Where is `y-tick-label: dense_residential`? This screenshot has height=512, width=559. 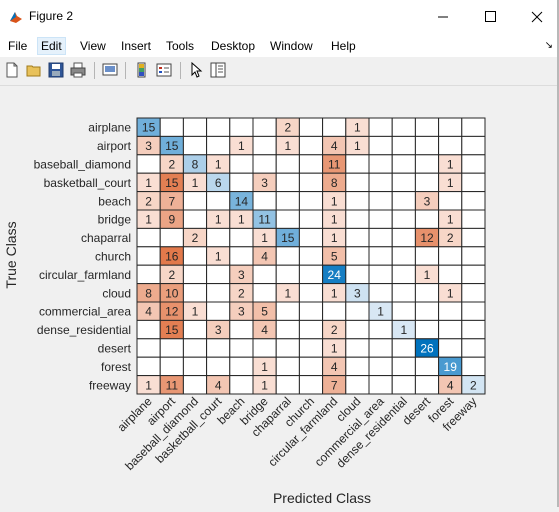
y-tick-label: dense_residential is located at coordinates (84, 330).